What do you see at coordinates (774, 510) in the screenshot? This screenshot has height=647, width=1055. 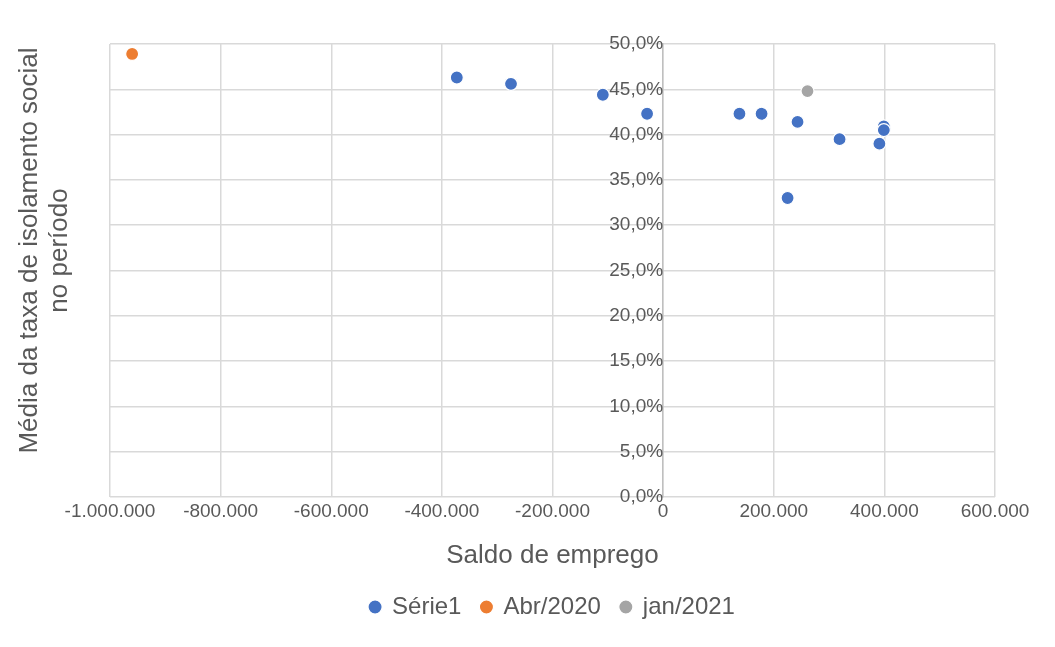 I see `x-tick-label: 200.000` at bounding box center [774, 510].